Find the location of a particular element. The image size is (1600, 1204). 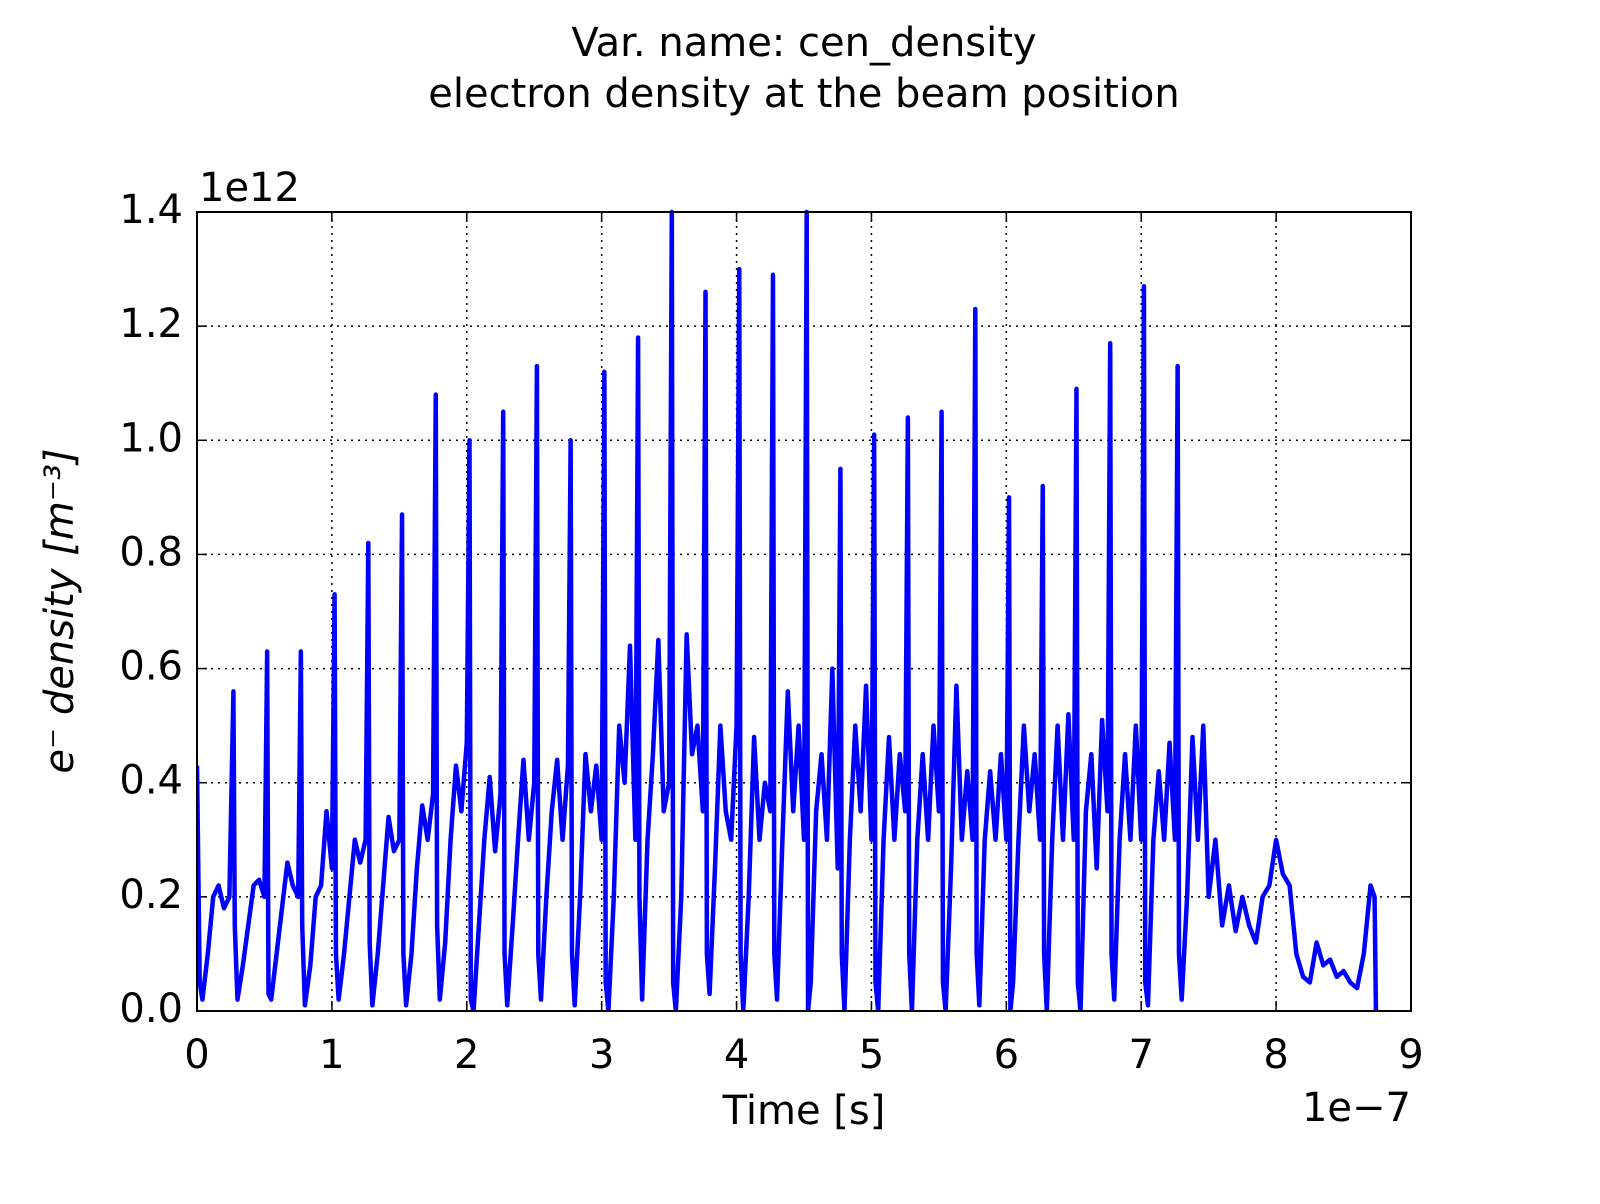

x-tick-label: 0 is located at coordinates (196, 1055).